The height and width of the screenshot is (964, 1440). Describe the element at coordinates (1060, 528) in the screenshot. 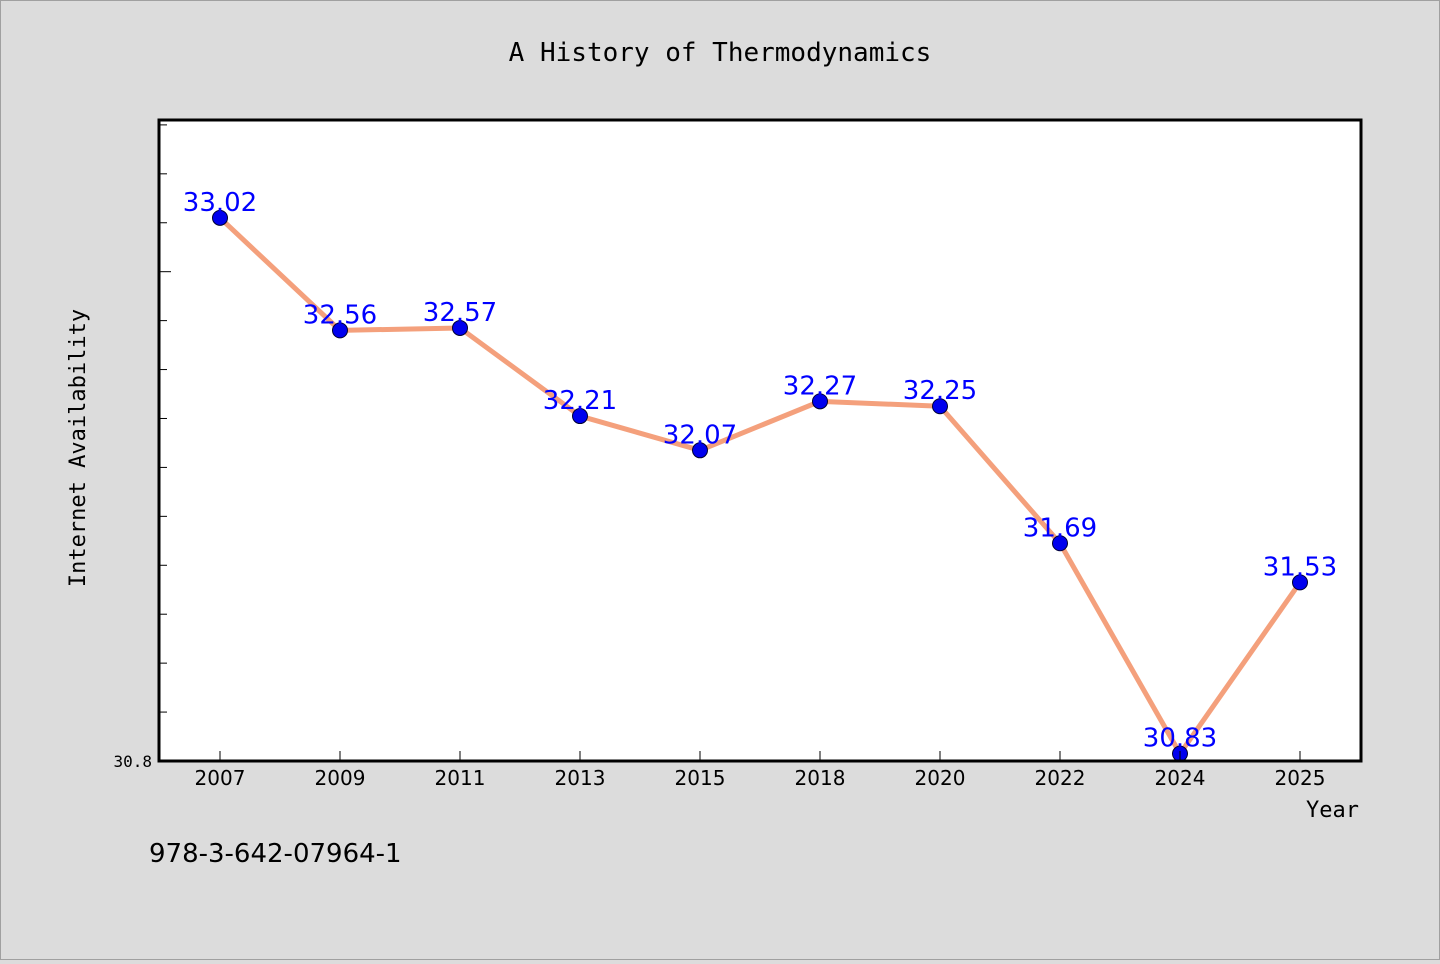

I see `data-label: 31.69` at that location.